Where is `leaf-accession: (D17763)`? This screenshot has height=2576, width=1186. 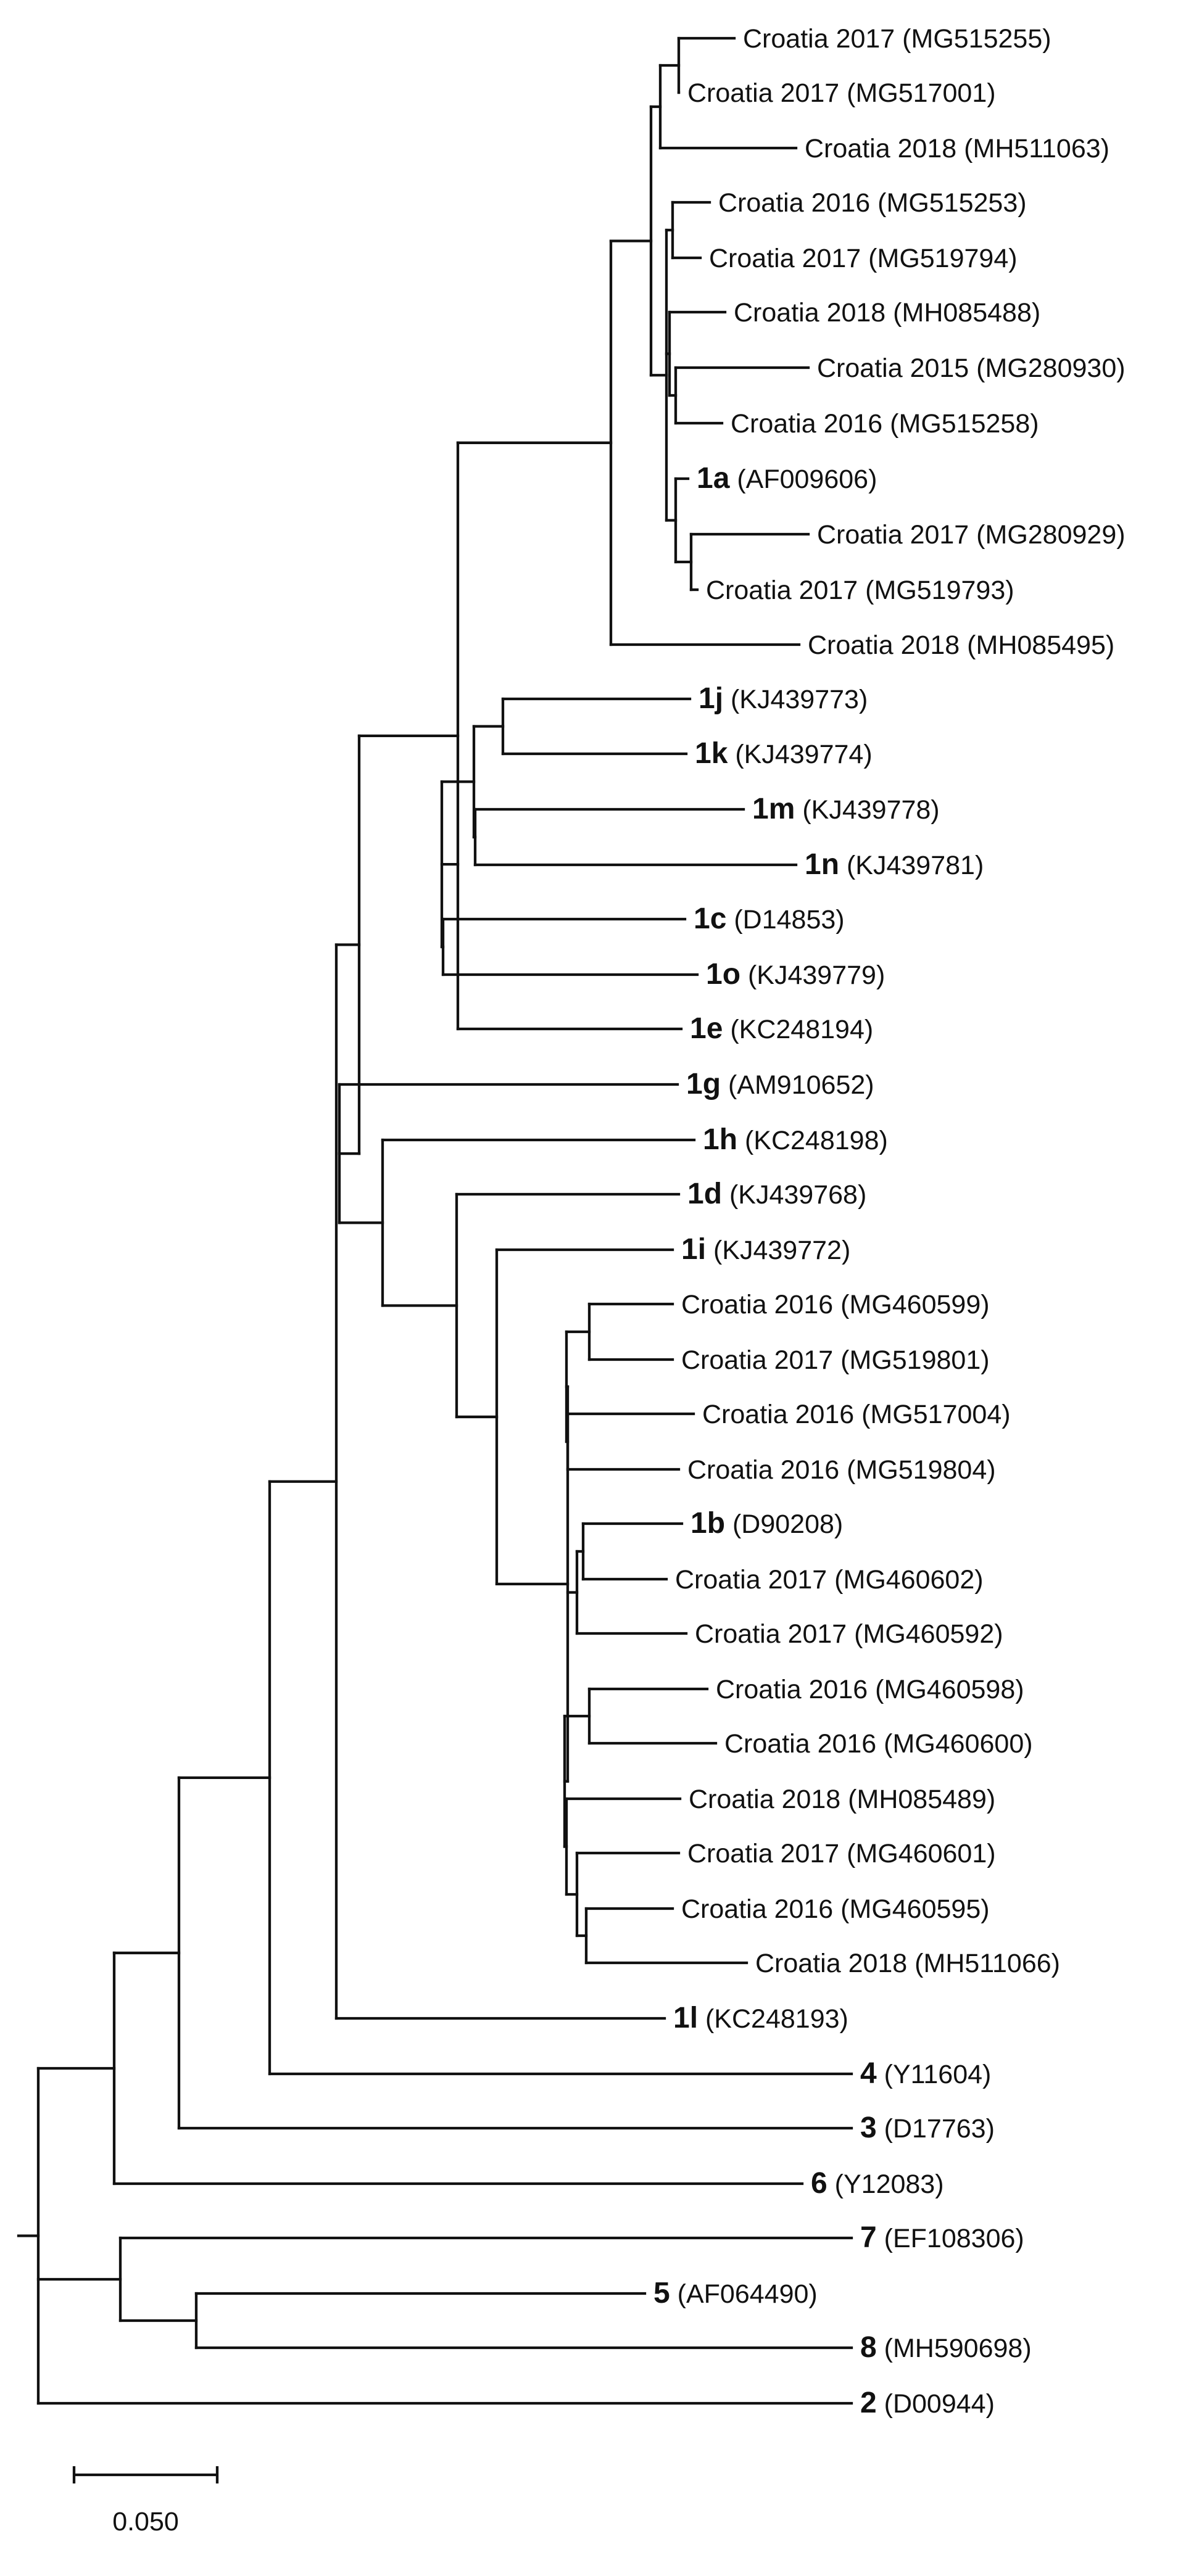
leaf-accession: (D17763) is located at coordinates (936, 2129).